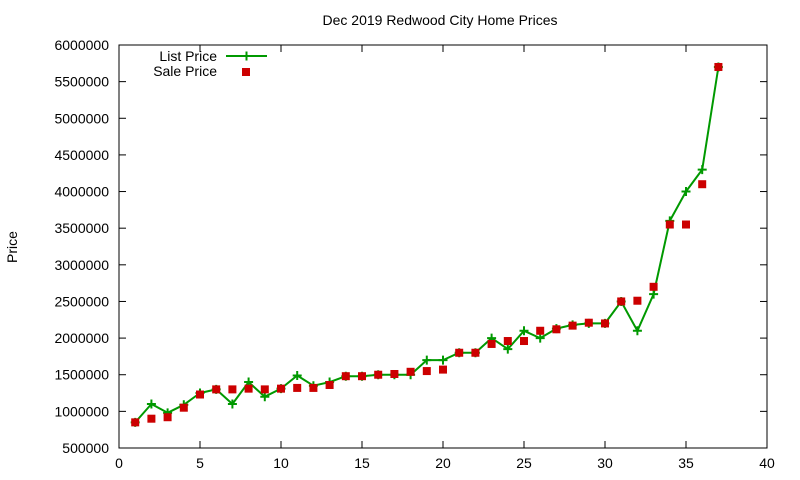  Describe the element at coordinates (281, 463) in the screenshot. I see `x-tick-label: 10` at that location.